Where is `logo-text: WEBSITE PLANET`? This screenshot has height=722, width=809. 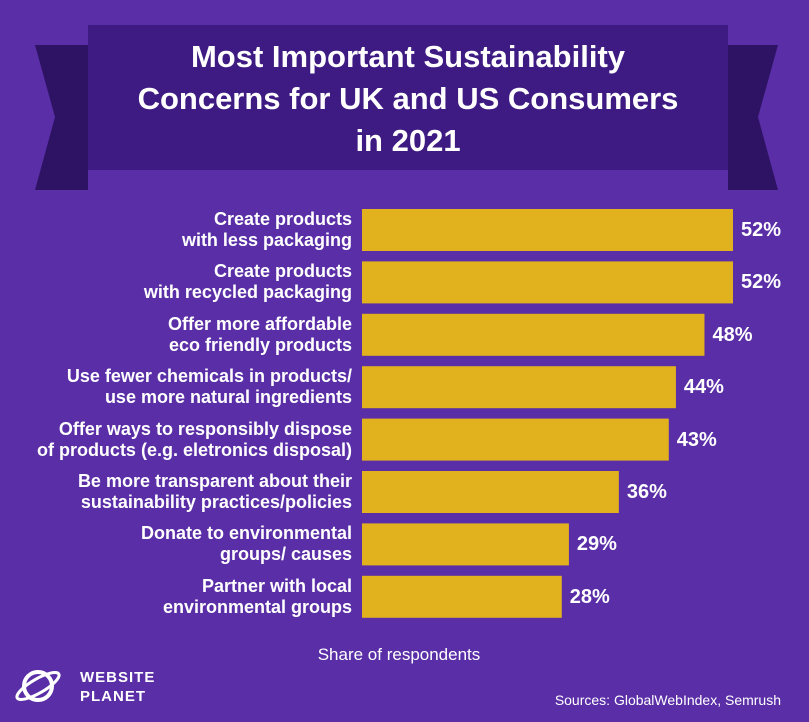
logo-text: WEBSITE PLANET is located at coordinates (118, 687).